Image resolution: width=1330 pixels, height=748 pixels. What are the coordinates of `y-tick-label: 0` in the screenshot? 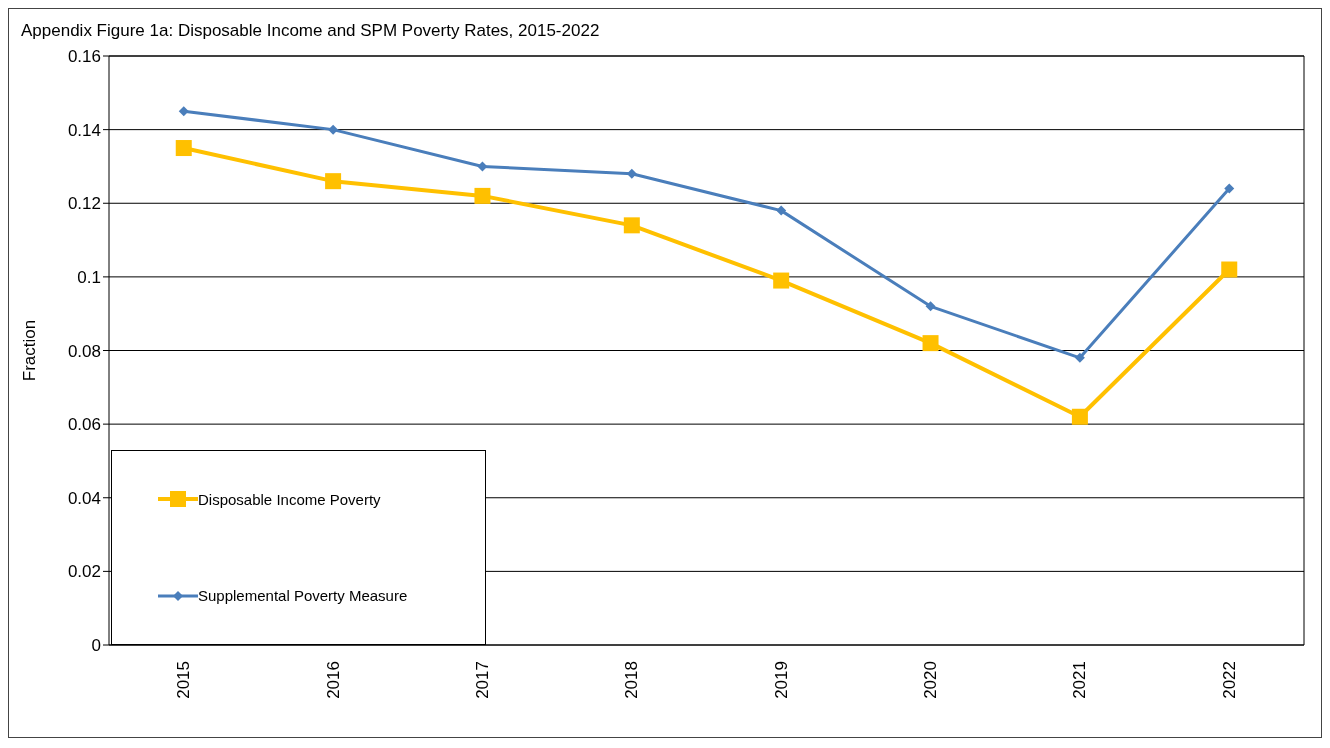 It's located at (96, 646).